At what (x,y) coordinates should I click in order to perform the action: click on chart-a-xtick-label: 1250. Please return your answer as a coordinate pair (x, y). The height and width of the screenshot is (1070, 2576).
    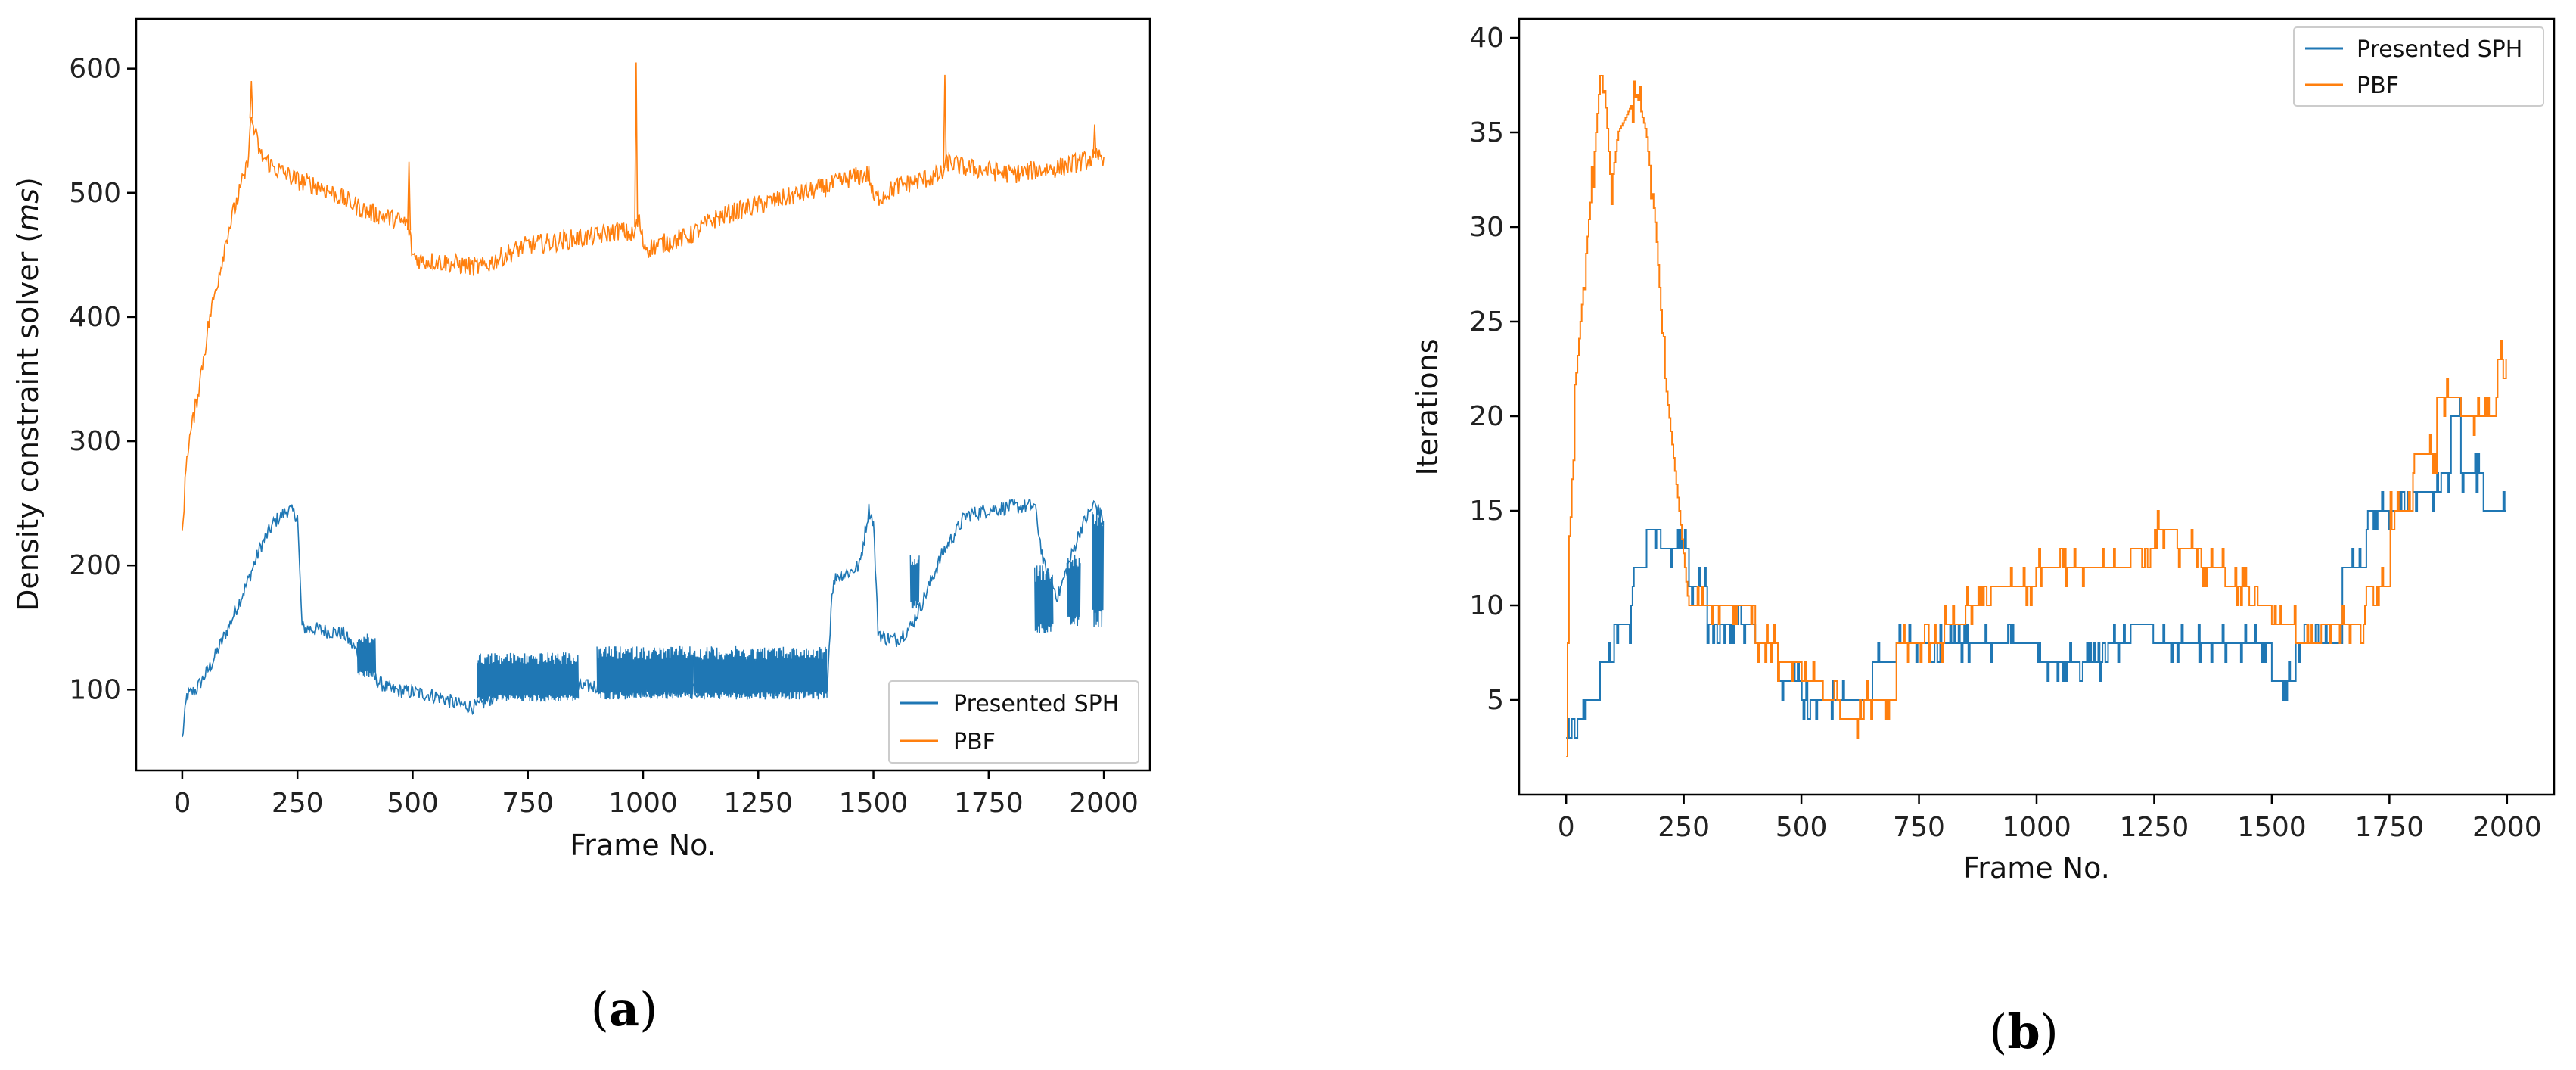
    Looking at the image, I should click on (758, 804).